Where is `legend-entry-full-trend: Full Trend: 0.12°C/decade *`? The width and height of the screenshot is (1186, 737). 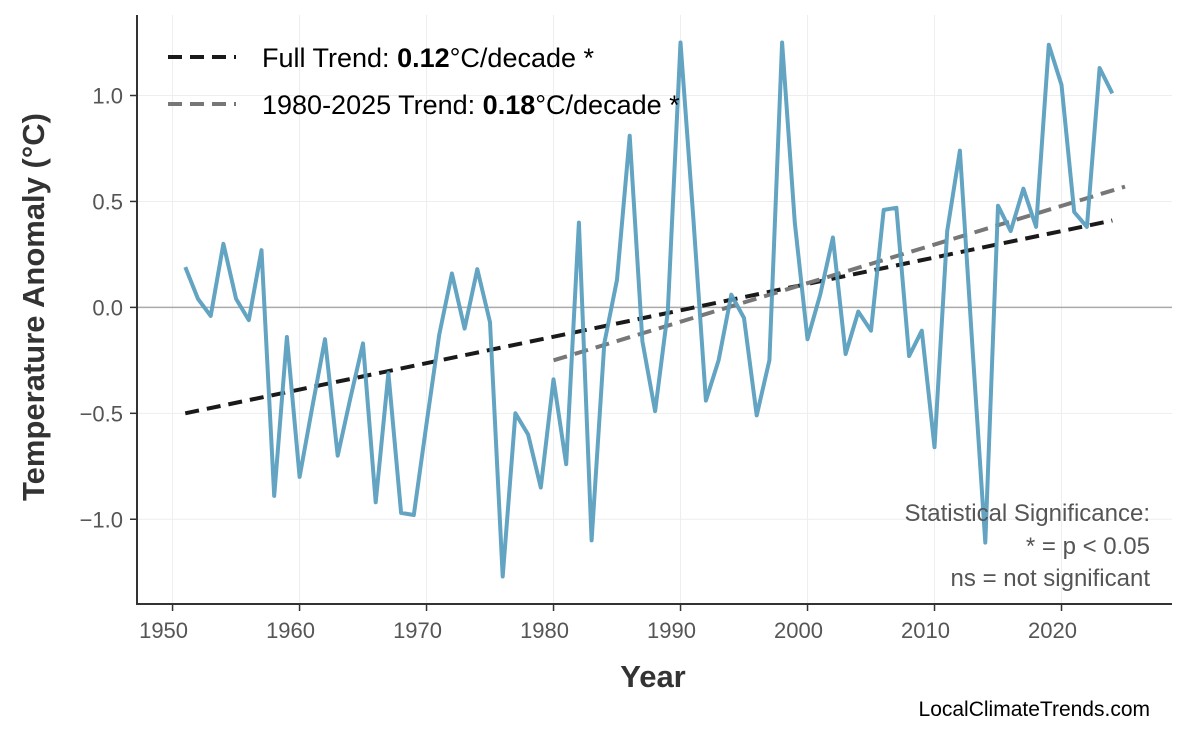
legend-entry-full-trend: Full Trend: 0.12°C/decade * is located at coordinates (381, 58).